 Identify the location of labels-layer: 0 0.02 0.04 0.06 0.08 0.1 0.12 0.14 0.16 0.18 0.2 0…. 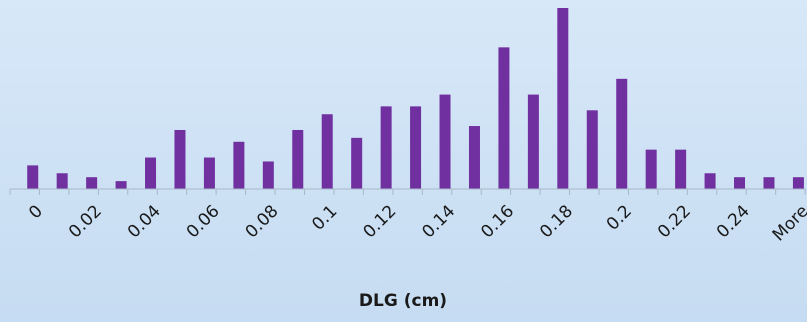
(416, 223).